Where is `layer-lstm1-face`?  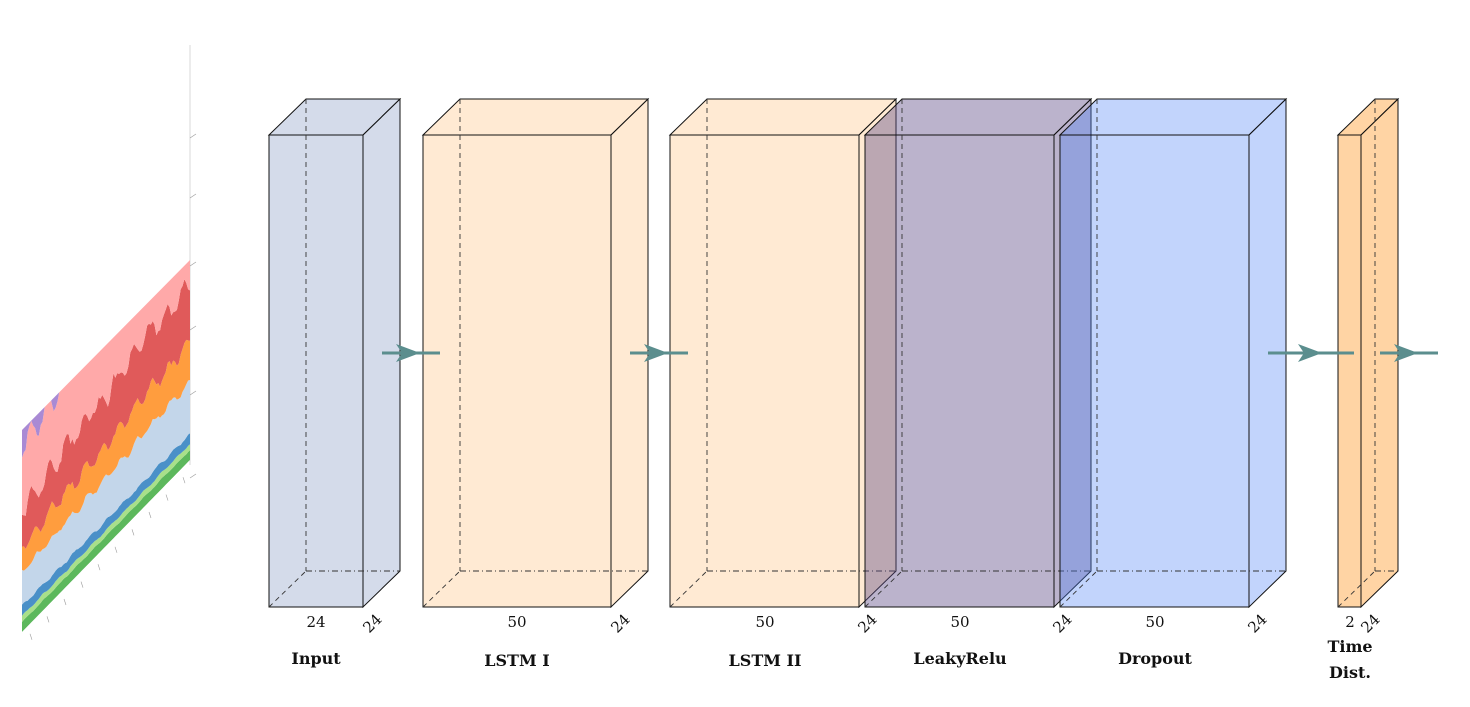
layer-lstm1-face is located at coordinates (517, 371).